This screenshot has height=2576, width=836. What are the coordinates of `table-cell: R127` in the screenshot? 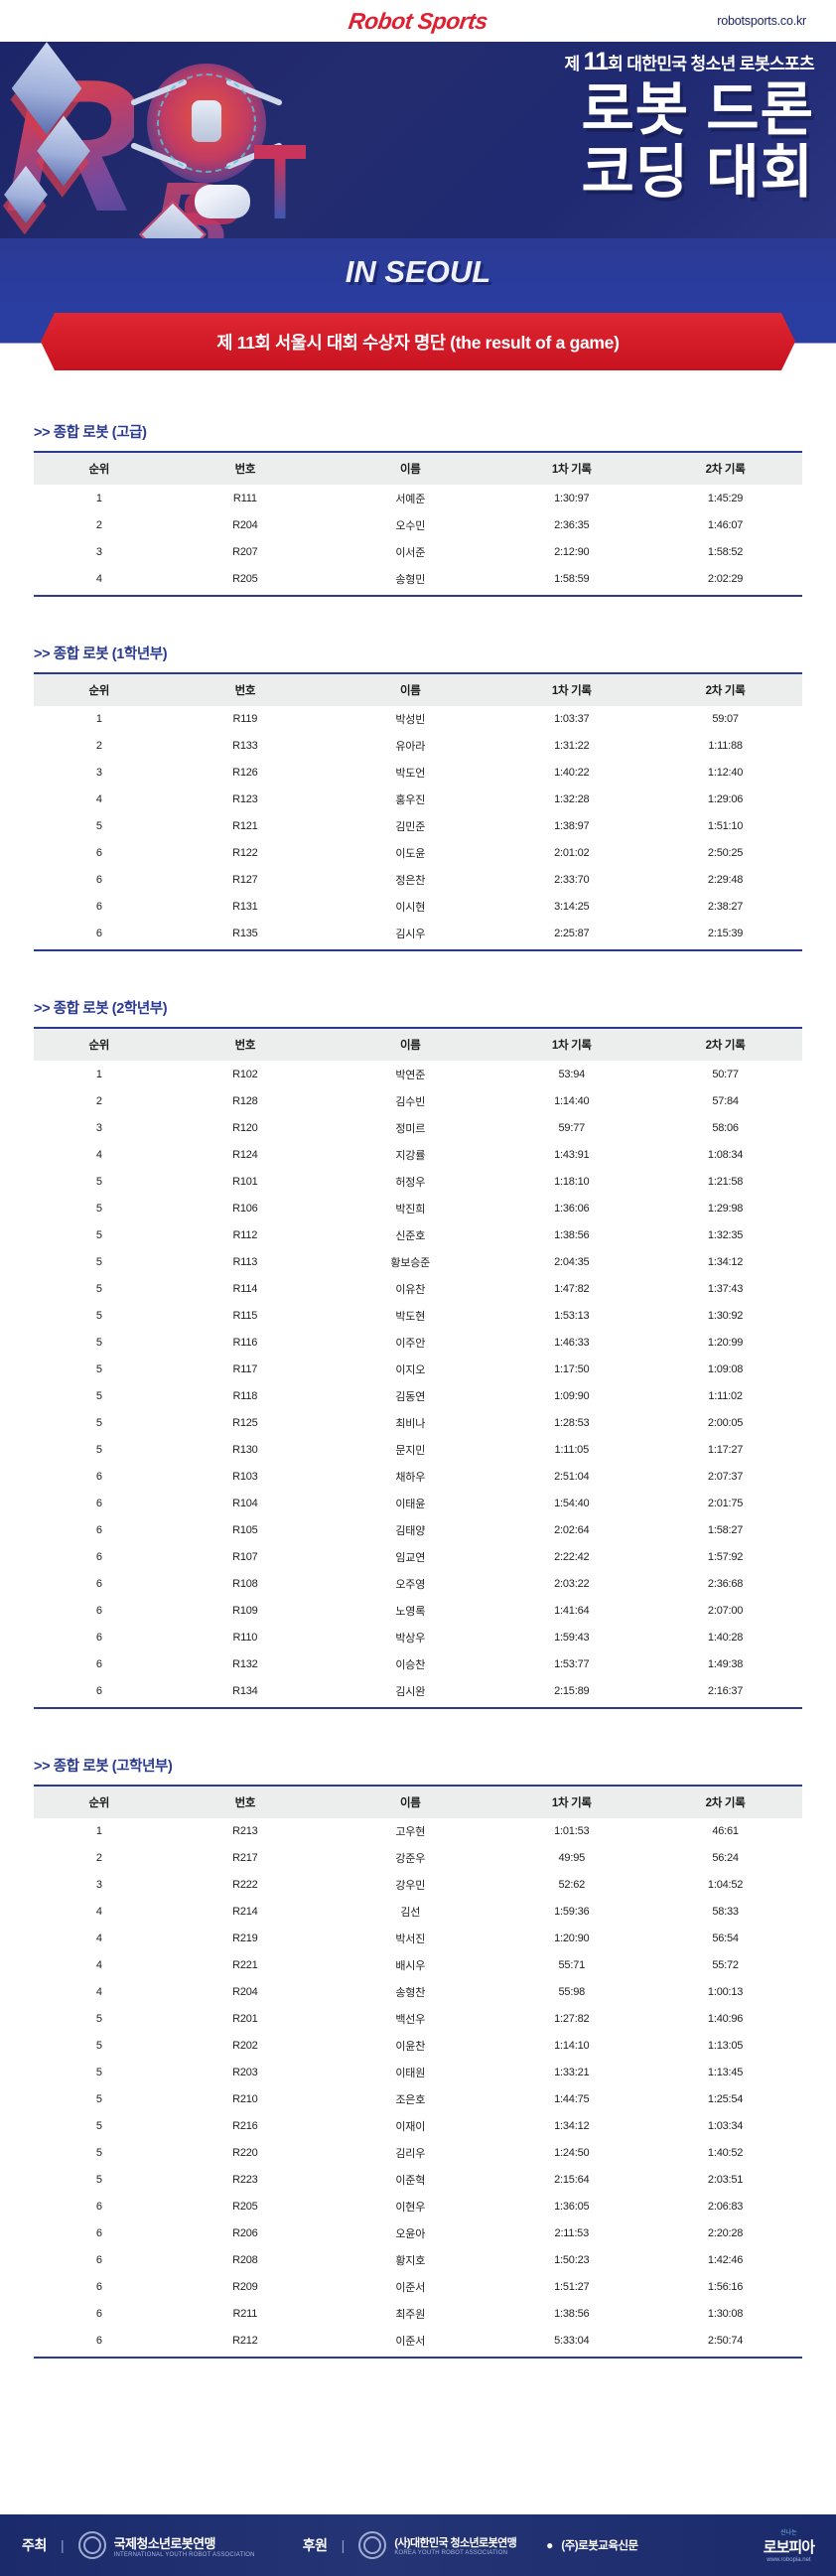 It's located at (245, 880).